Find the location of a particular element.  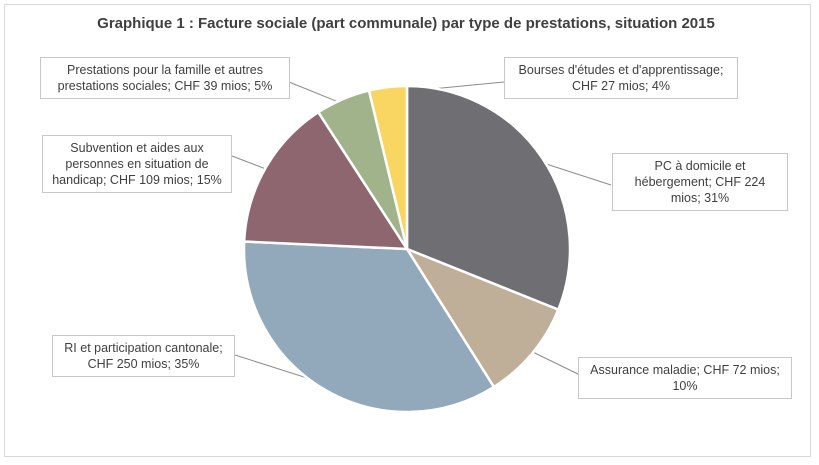

pie-slice-pc-domicile is located at coordinates (488, 197).